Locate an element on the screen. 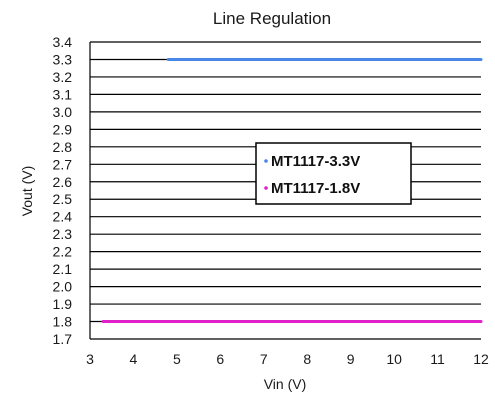 The height and width of the screenshot is (398, 495). x-tick-label: 6 is located at coordinates (220, 359).